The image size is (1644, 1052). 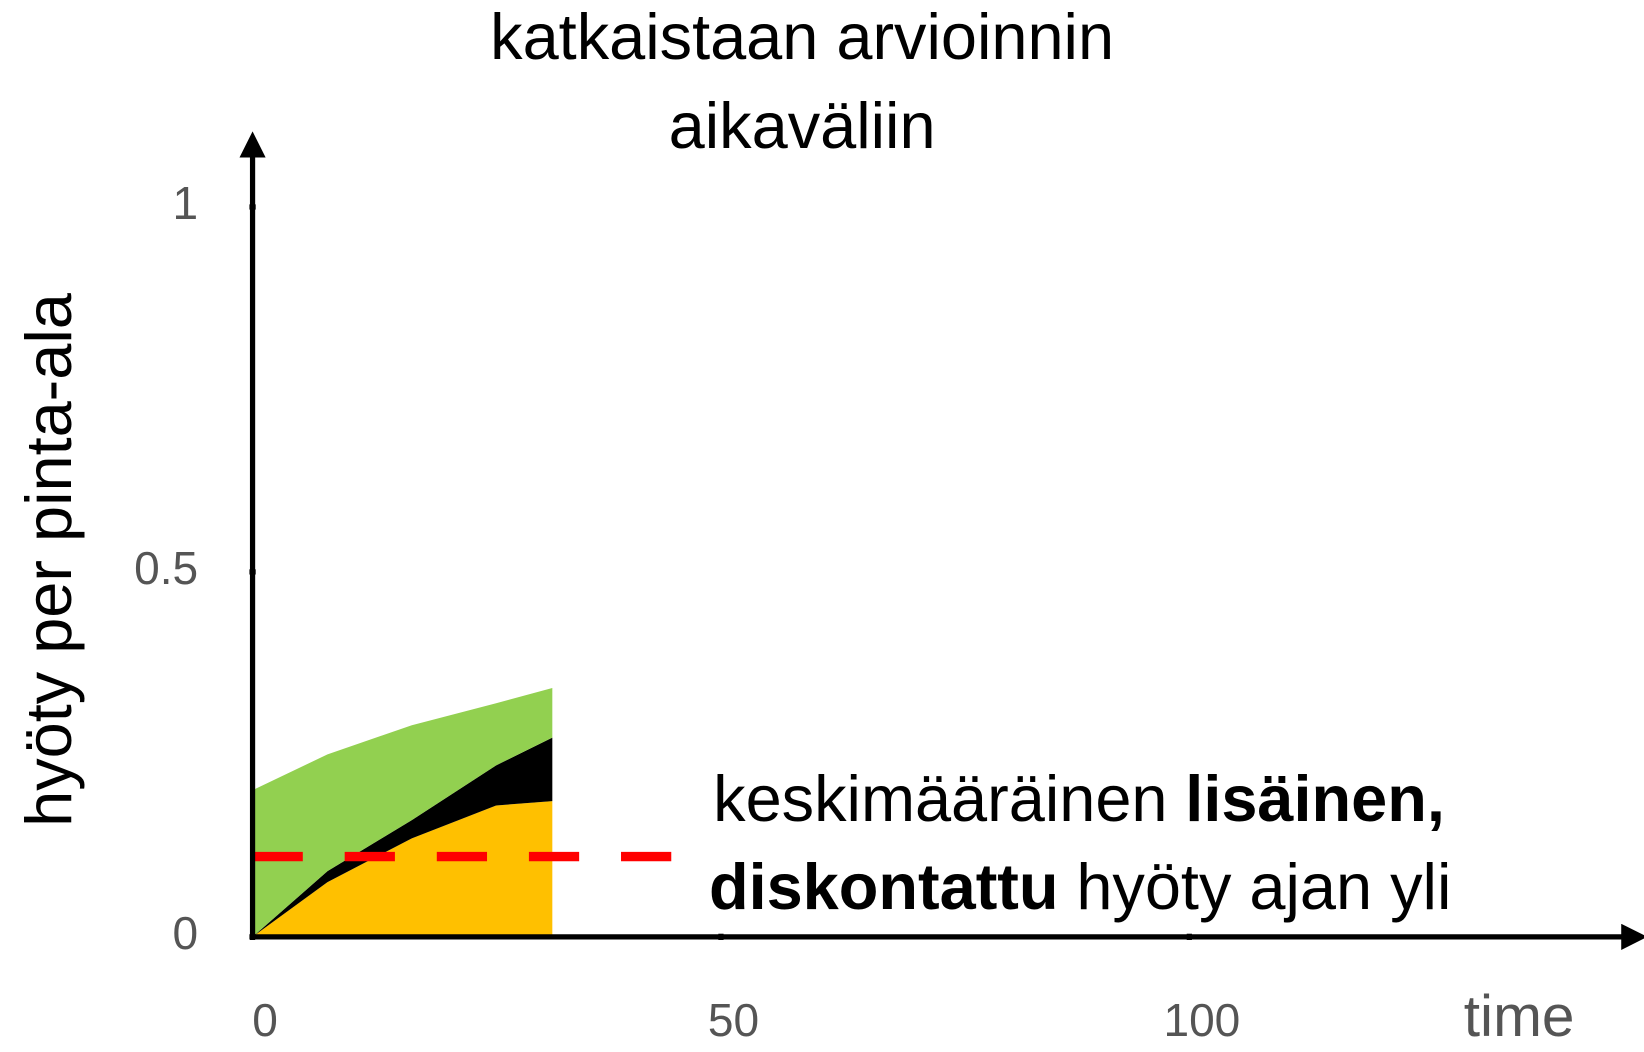 I want to click on y-tick-label: 0, so click(x=186, y=933).